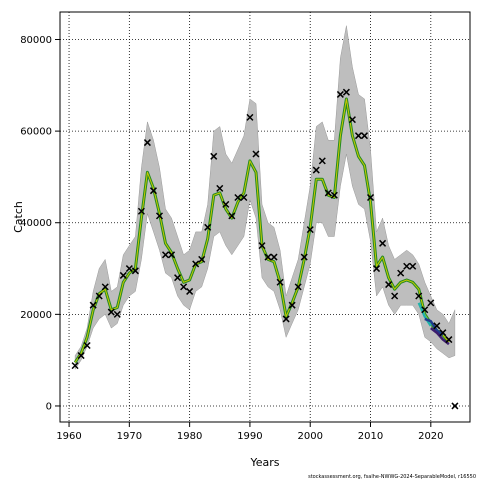  What do you see at coordinates (49, 406) in the screenshot?
I see `y-tick-label: 0` at bounding box center [49, 406].